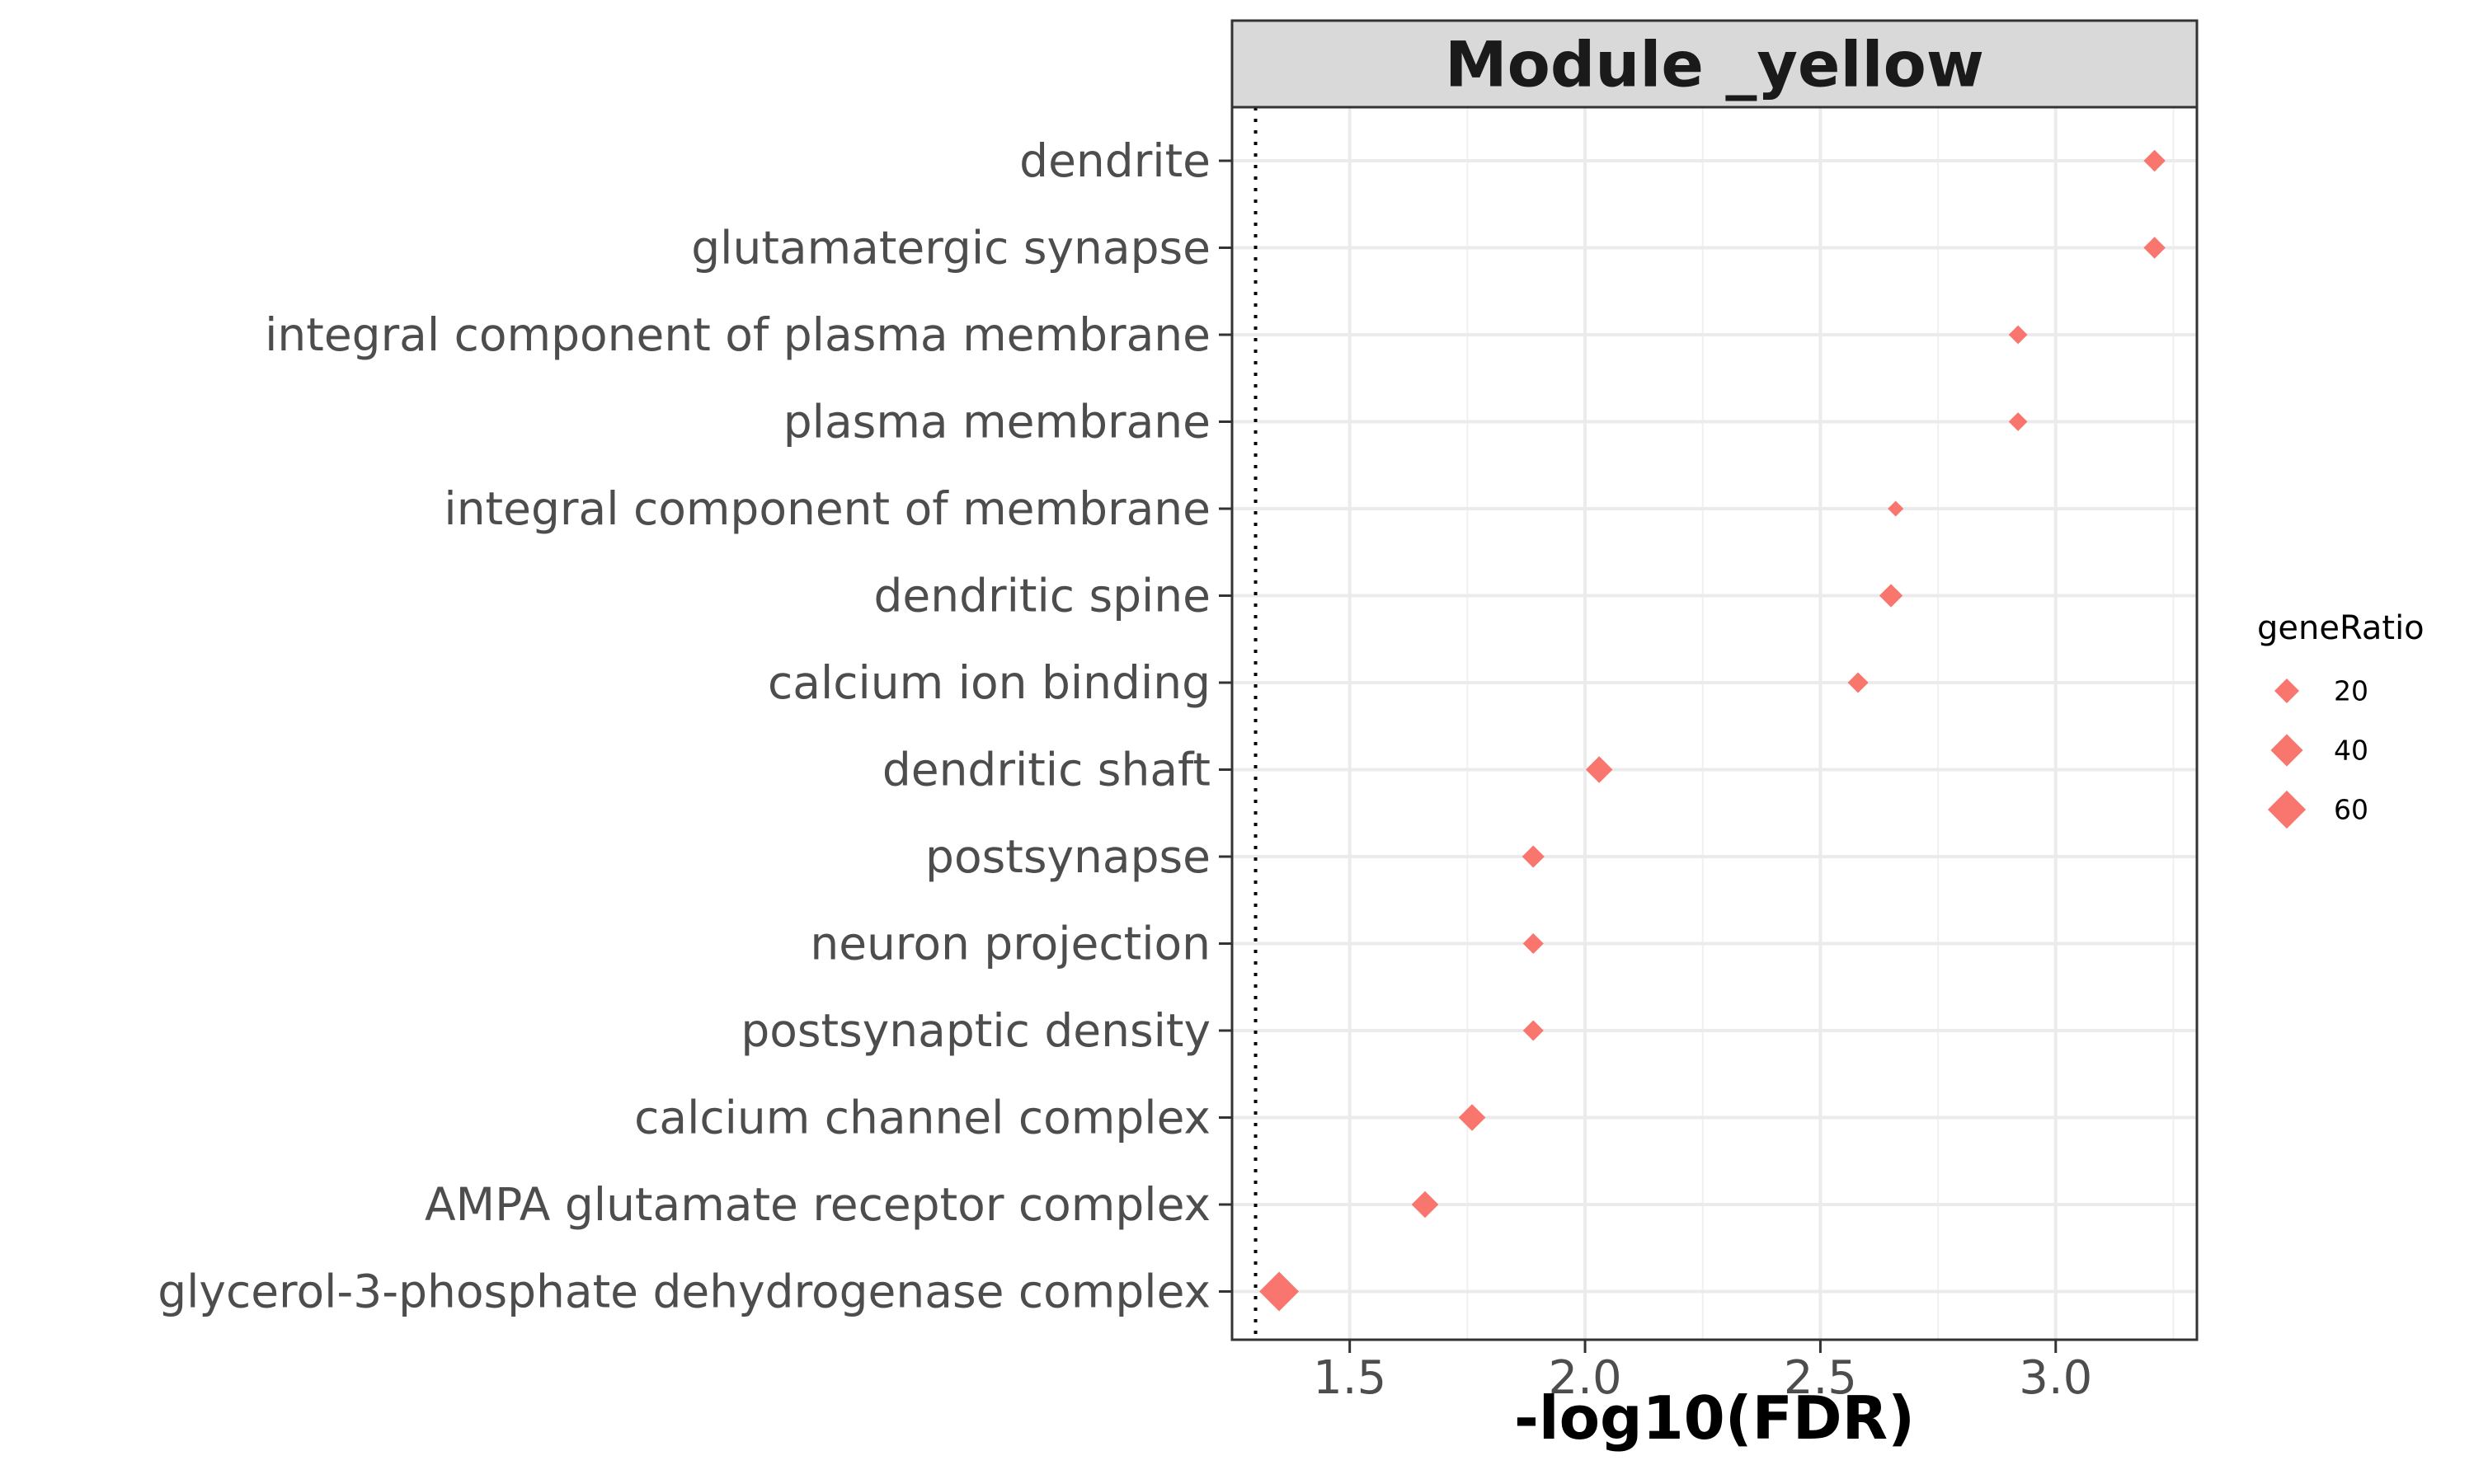 This screenshot has height=1484, width=2474. Describe the element at coordinates (1585, 1378) in the screenshot. I see `x-tick-label: 2.0` at that location.